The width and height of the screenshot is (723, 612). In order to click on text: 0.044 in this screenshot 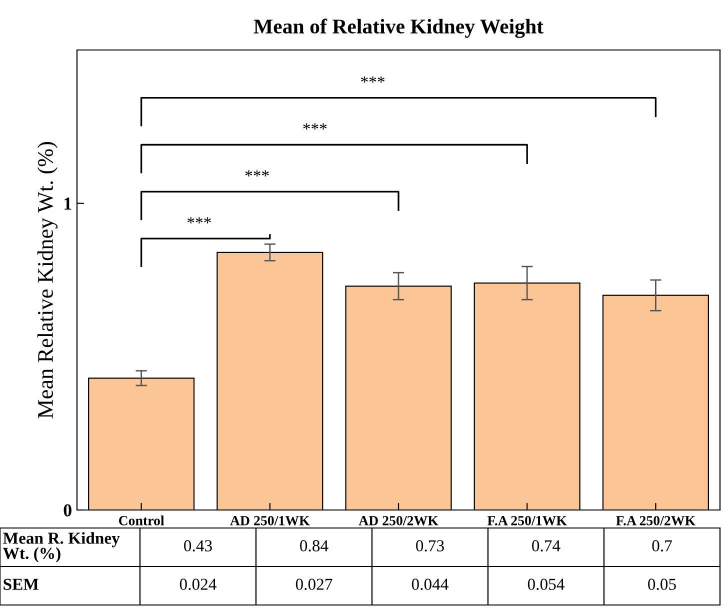, I will do `click(430, 584)`.